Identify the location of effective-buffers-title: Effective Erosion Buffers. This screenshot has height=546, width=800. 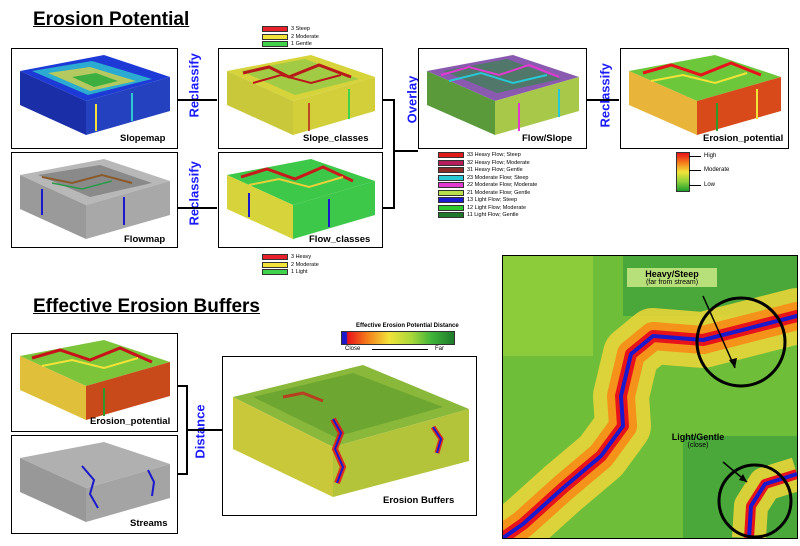
(146, 306).